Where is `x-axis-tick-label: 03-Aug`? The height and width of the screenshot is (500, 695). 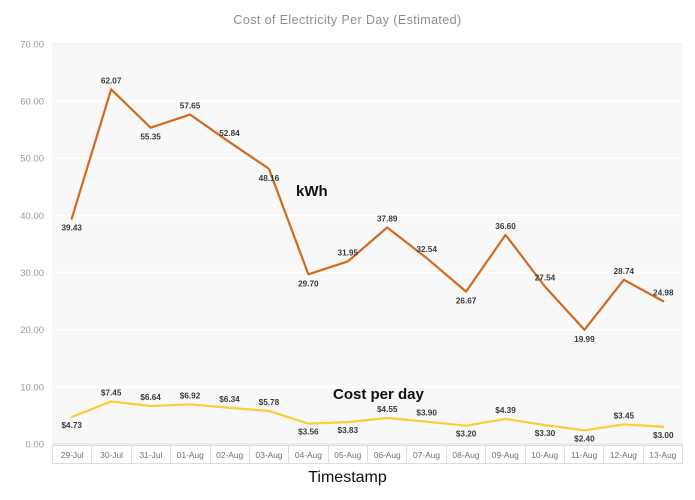 x-axis-tick-label: 03-Aug is located at coordinates (270, 454).